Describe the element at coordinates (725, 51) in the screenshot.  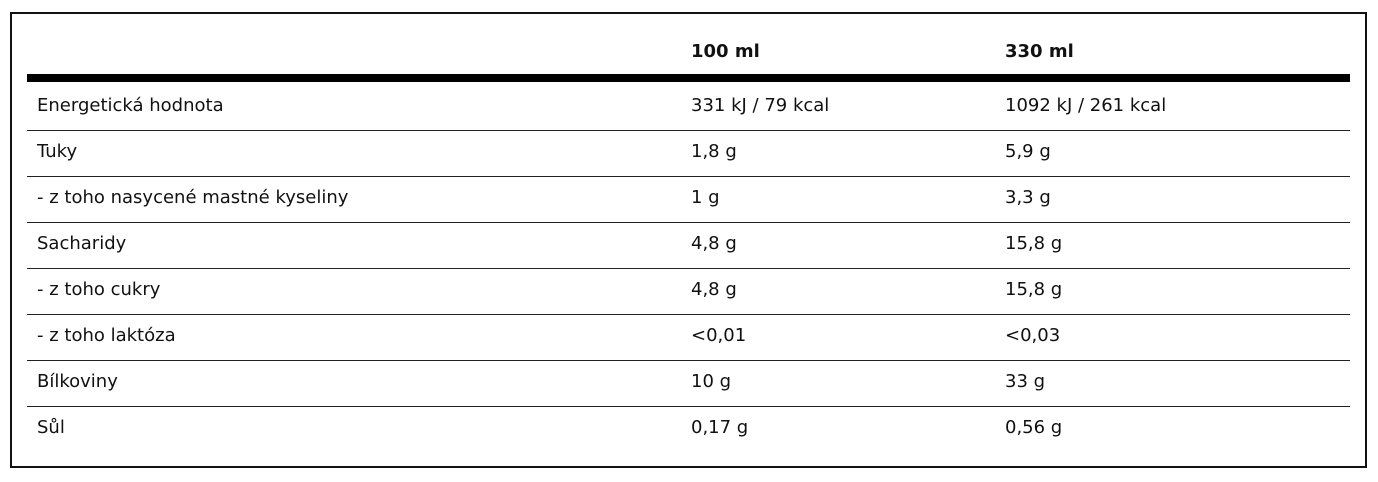
I see `column-header: 100 ml` at that location.